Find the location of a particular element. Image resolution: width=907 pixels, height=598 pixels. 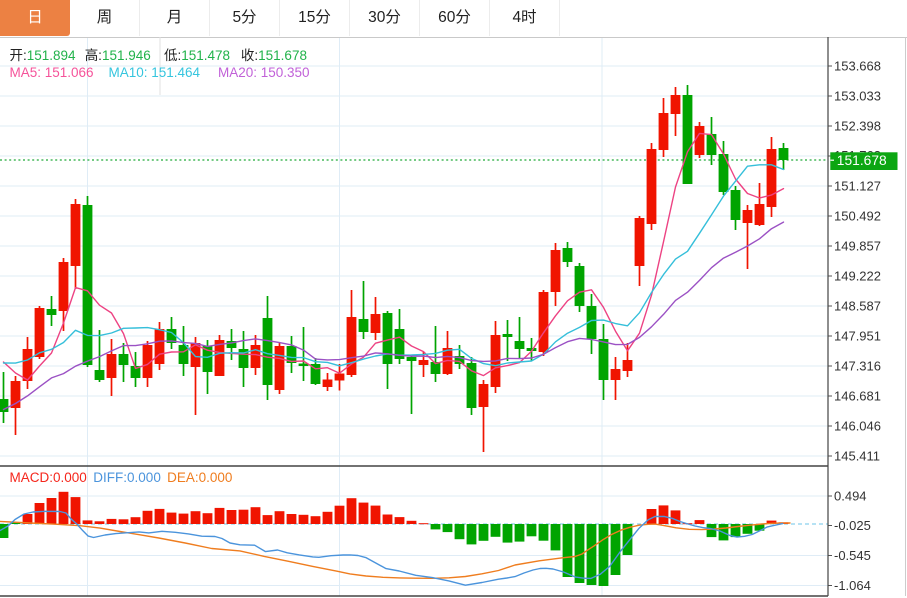

svg-text: 153.668 is located at coordinates (857, 66).